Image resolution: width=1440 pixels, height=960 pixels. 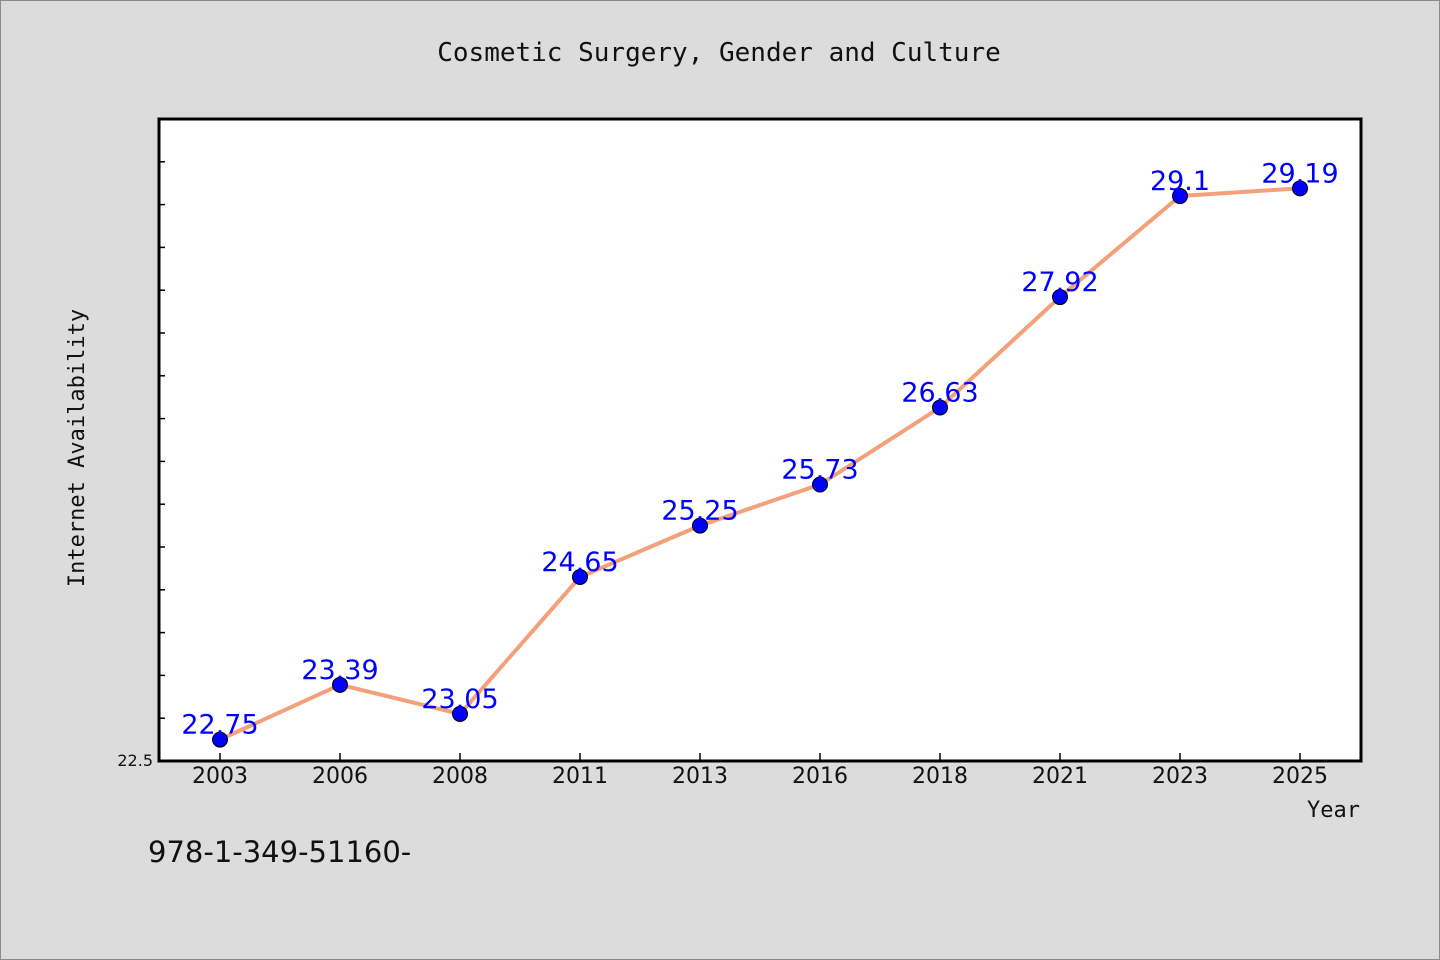 I want to click on data-label: 25.25, so click(x=699, y=511).